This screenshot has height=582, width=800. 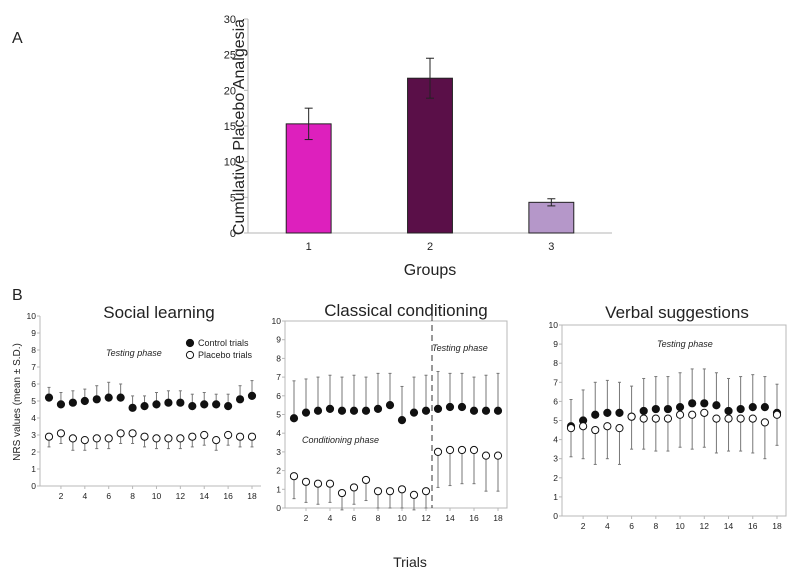 What do you see at coordinates (498, 518) in the screenshot?
I see `chart-b2-xtick-label: 18` at bounding box center [498, 518].